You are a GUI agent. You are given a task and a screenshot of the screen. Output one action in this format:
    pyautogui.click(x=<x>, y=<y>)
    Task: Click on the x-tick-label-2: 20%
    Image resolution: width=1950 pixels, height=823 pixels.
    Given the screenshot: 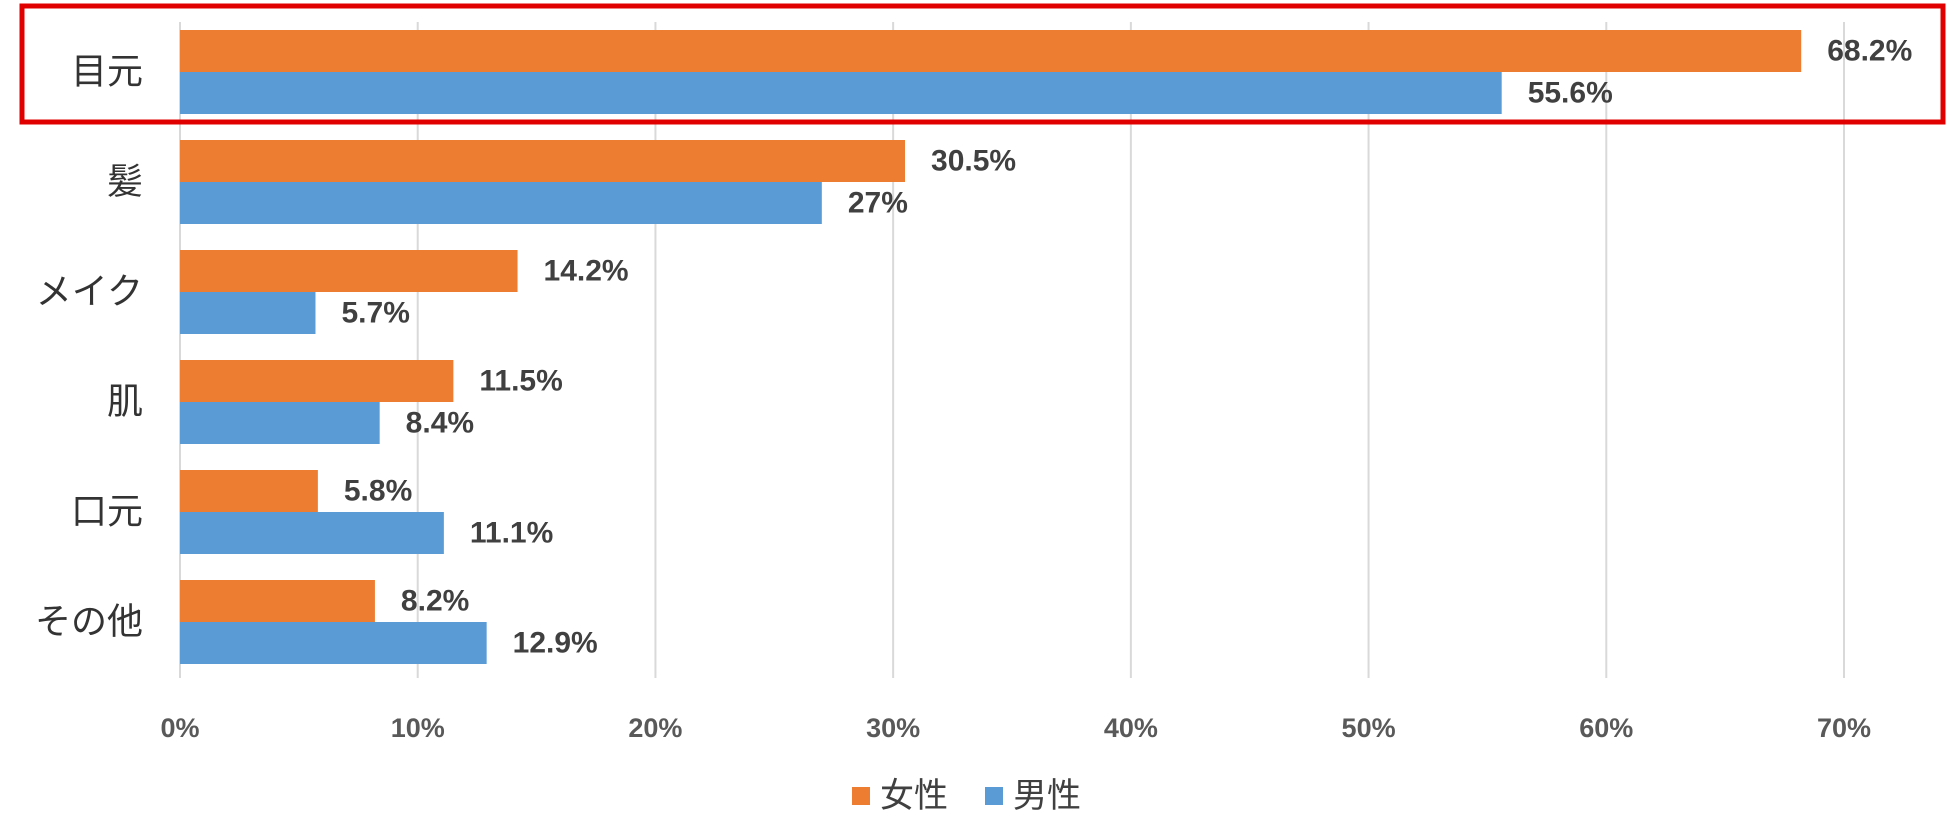 What is the action you would take?
    pyautogui.click(x=655, y=728)
    